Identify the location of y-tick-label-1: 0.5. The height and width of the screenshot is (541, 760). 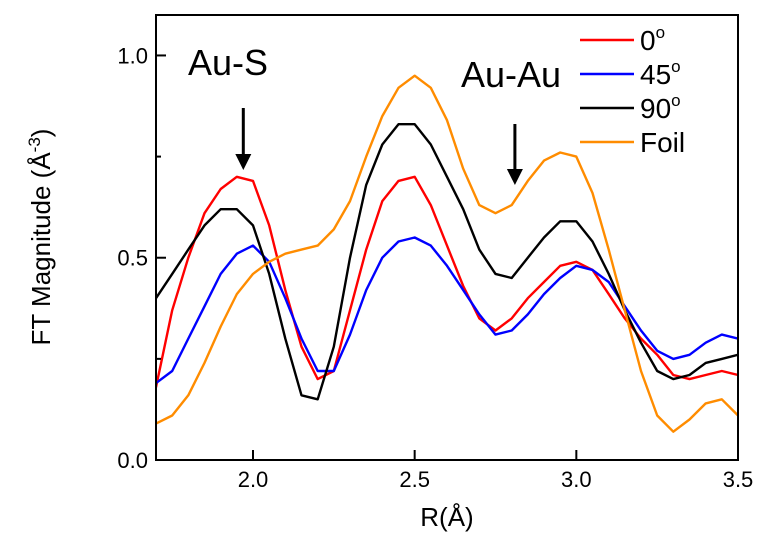
(132, 258).